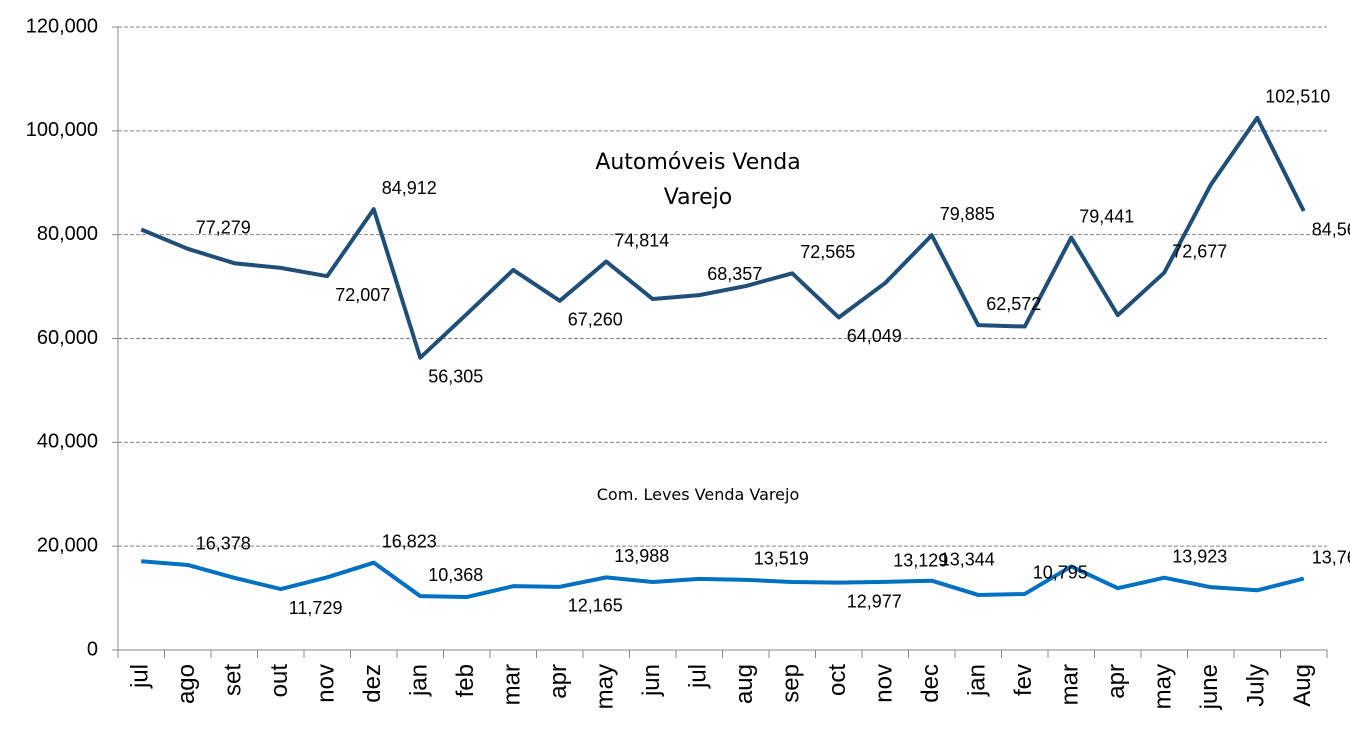 The width and height of the screenshot is (1350, 747). Describe the element at coordinates (409, 541) in the screenshot. I see `data-label: 16,823` at that location.